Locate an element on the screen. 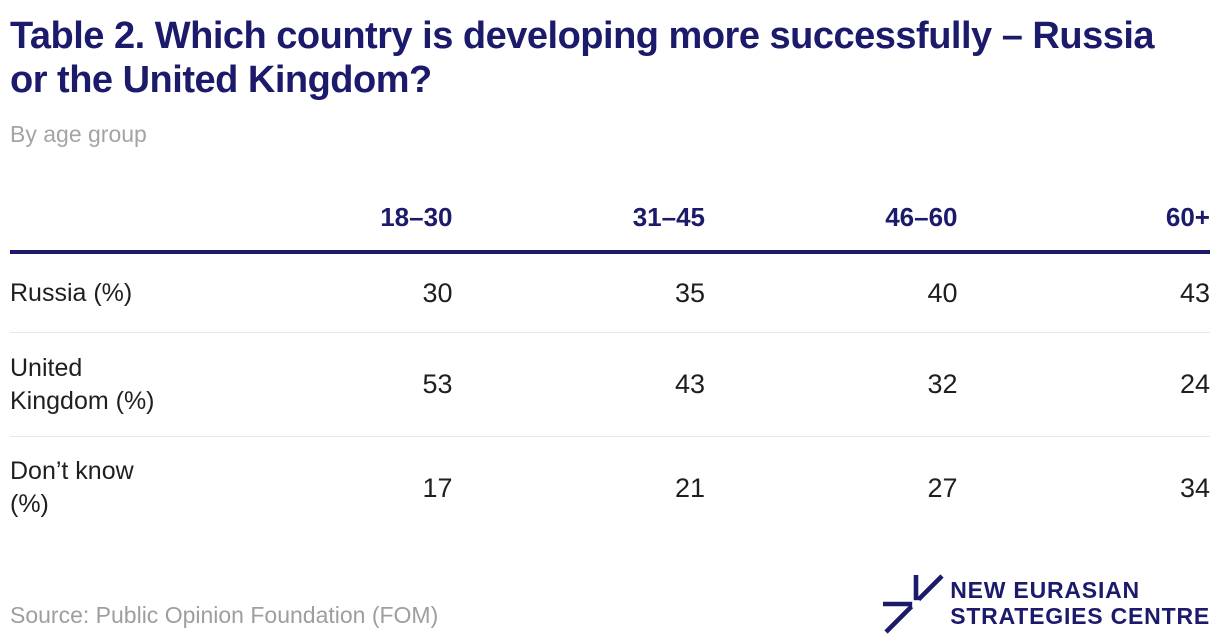  nesc-logo-text: NEW EURASIAN STRATEGIES CENTRE is located at coordinates (1080, 603).